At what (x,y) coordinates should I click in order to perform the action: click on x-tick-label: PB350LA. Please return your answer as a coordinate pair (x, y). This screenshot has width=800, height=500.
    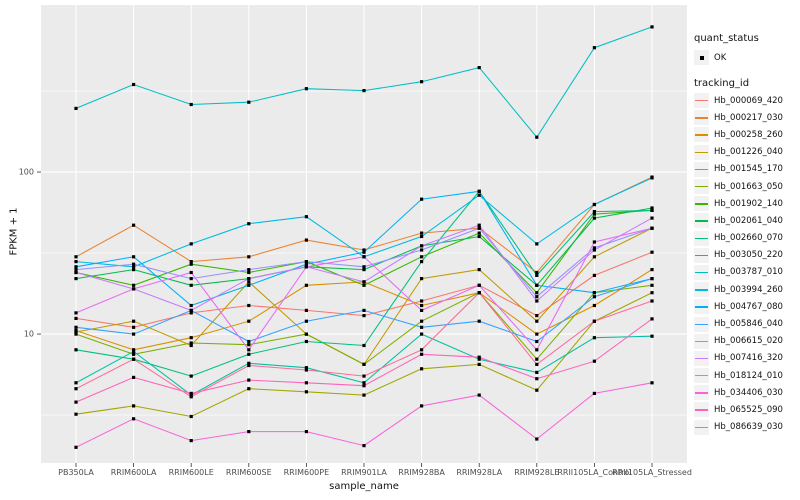
    Looking at the image, I should click on (76, 472).